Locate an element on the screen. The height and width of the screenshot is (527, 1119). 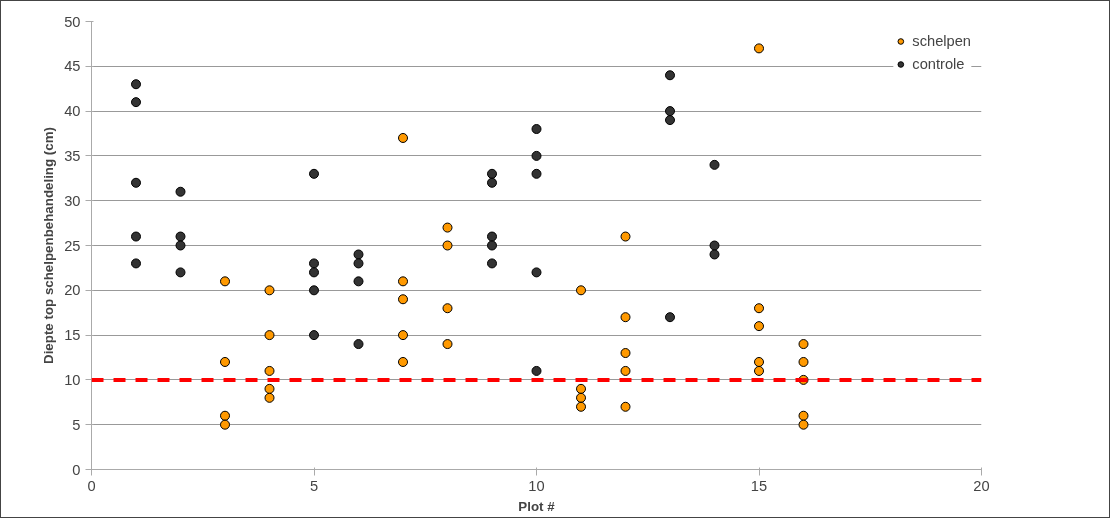
x-axis-title: Plot # is located at coordinates (537, 506).